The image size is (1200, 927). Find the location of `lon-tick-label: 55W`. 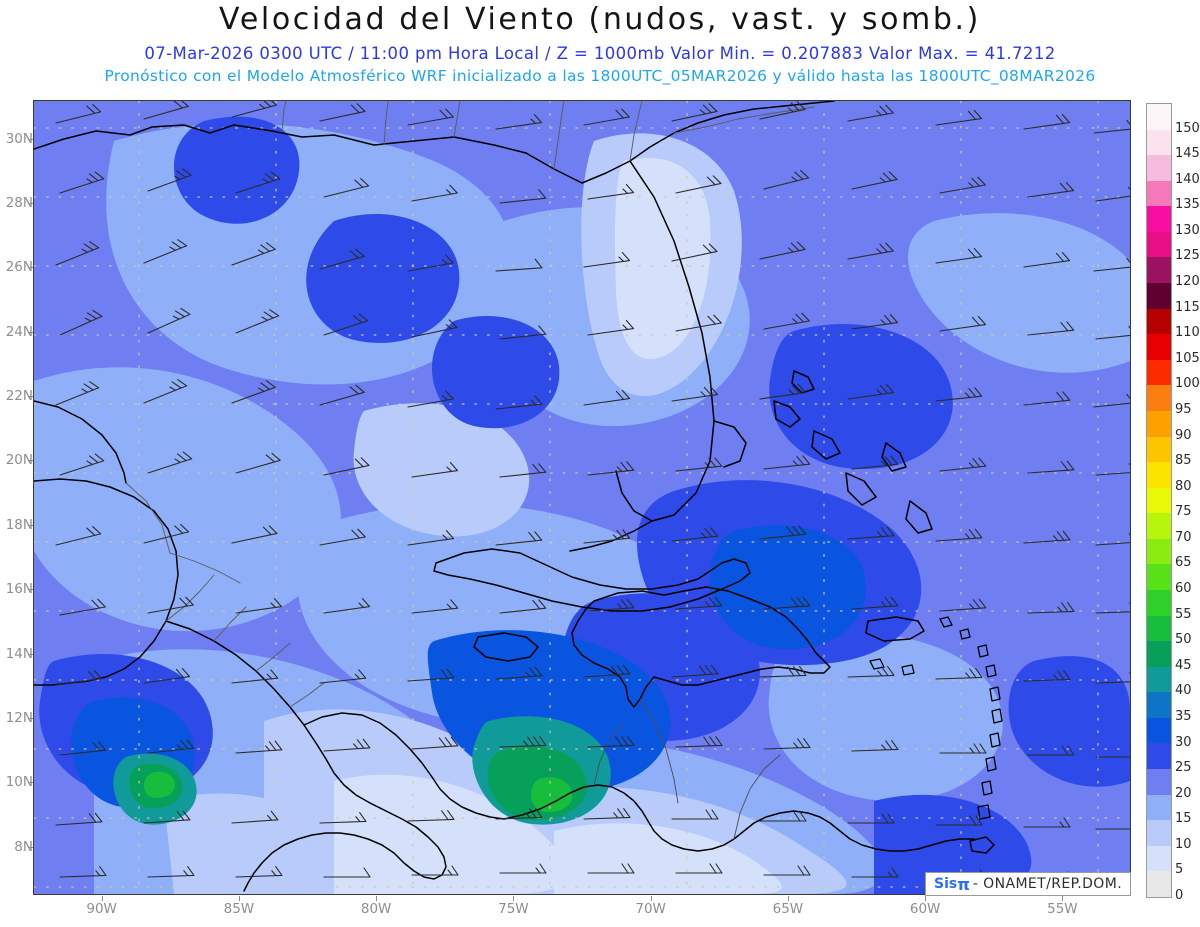

lon-tick-label: 55W is located at coordinates (1062, 909).